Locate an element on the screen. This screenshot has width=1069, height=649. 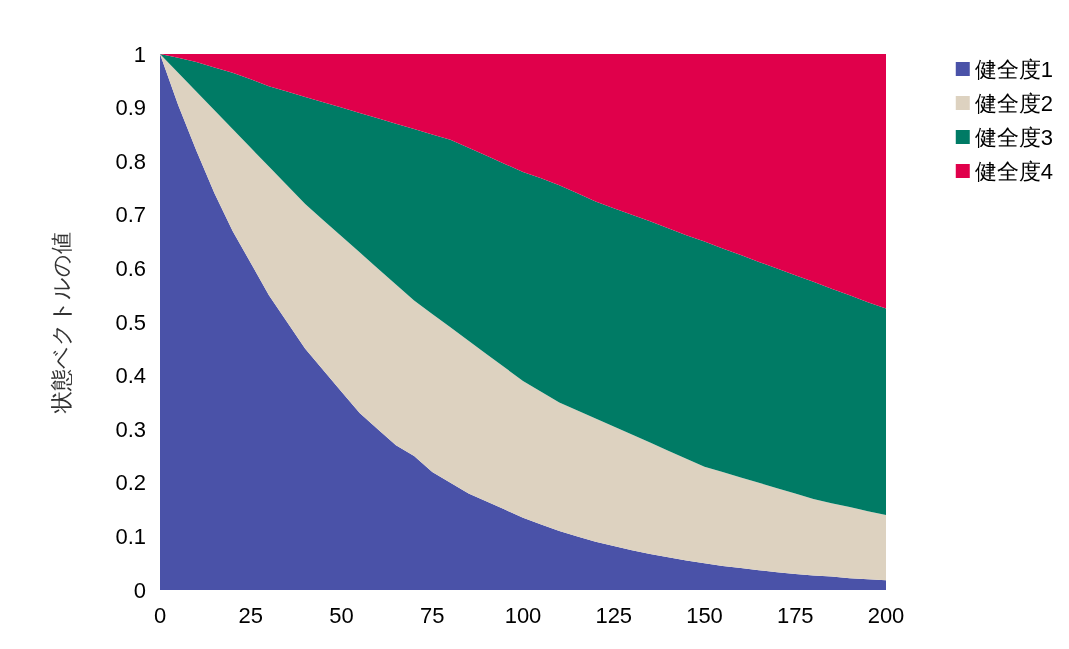
x-tick-label: 0 is located at coordinates (160, 615).